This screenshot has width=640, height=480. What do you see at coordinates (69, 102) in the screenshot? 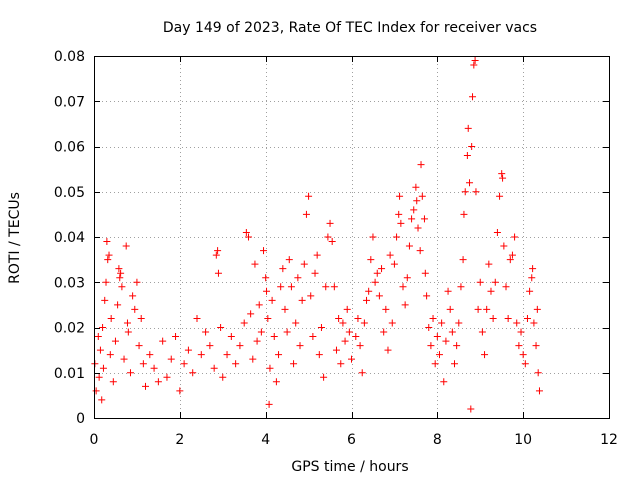
I see `y-tick-label: 0.07` at bounding box center [69, 102].